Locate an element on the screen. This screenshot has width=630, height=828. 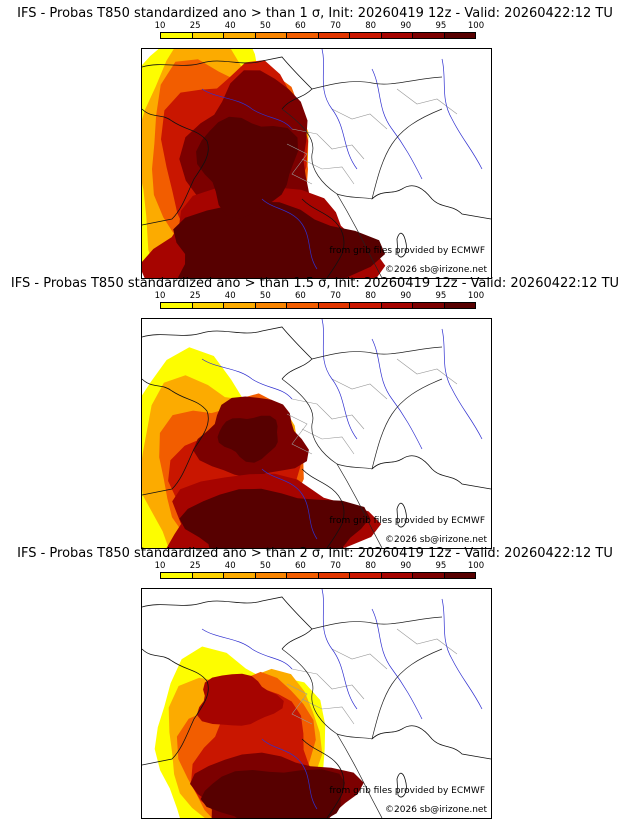
colorbar-swatches is located at coordinates (318, 575).